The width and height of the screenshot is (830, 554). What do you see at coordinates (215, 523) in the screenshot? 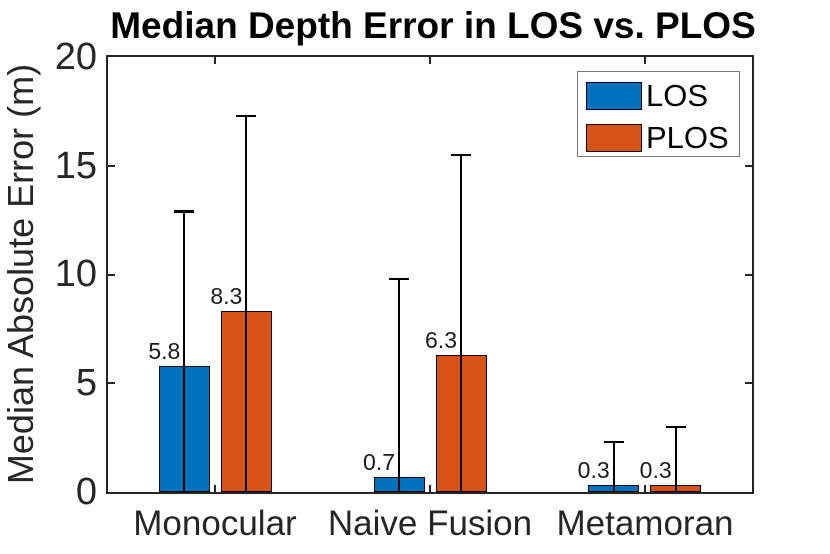
I see `x-tick-label-monocular: Monocular` at bounding box center [215, 523].